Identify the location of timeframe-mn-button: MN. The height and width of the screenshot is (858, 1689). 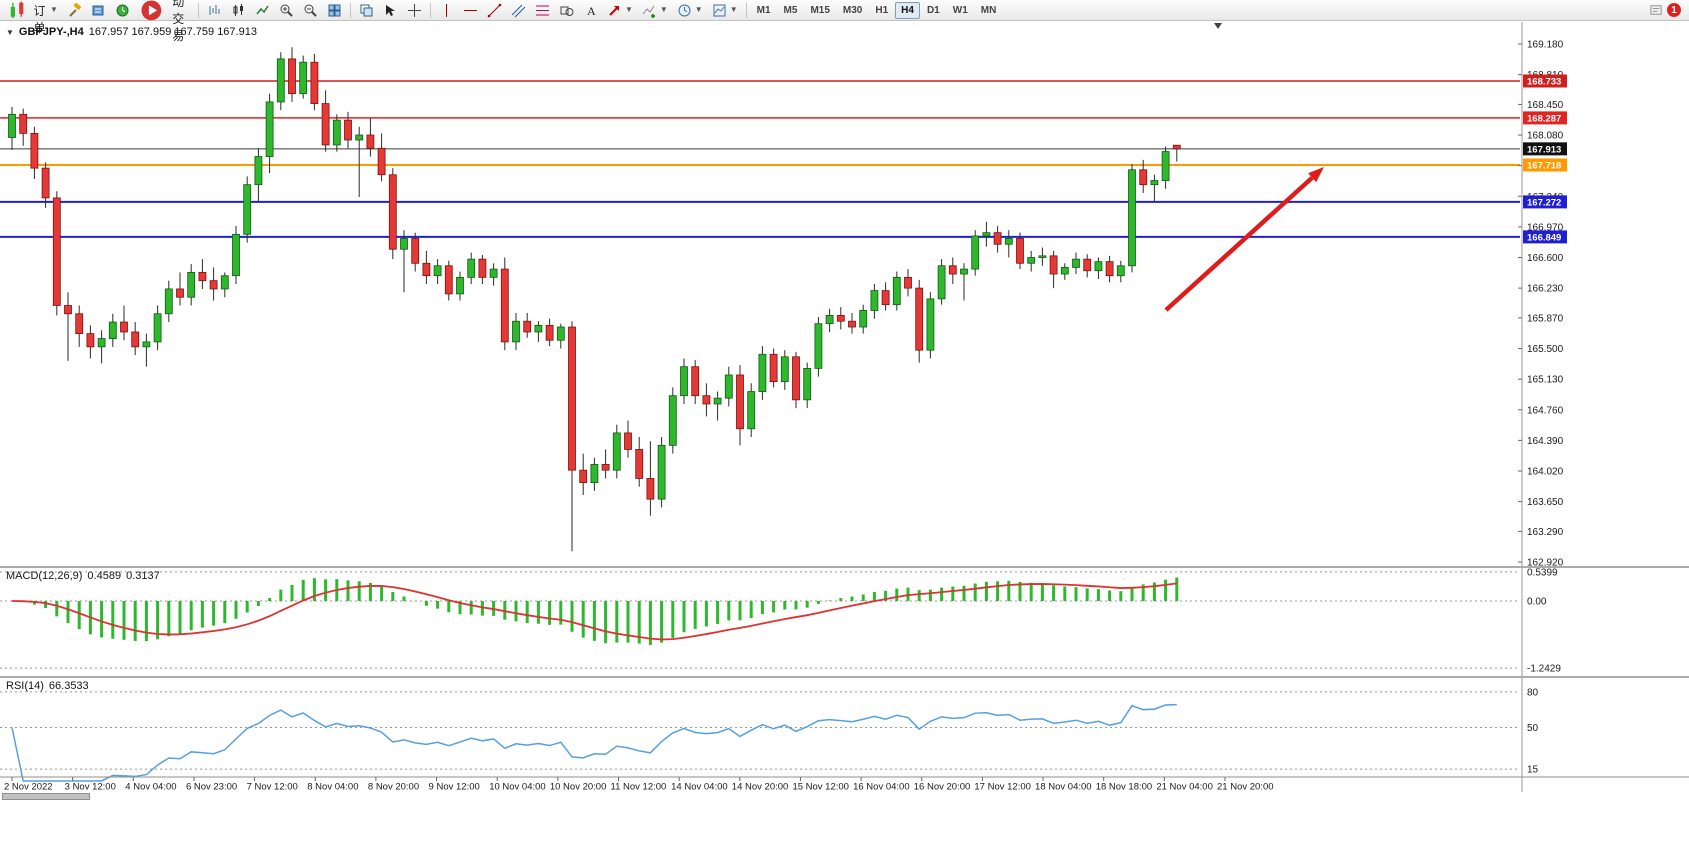
(989, 10).